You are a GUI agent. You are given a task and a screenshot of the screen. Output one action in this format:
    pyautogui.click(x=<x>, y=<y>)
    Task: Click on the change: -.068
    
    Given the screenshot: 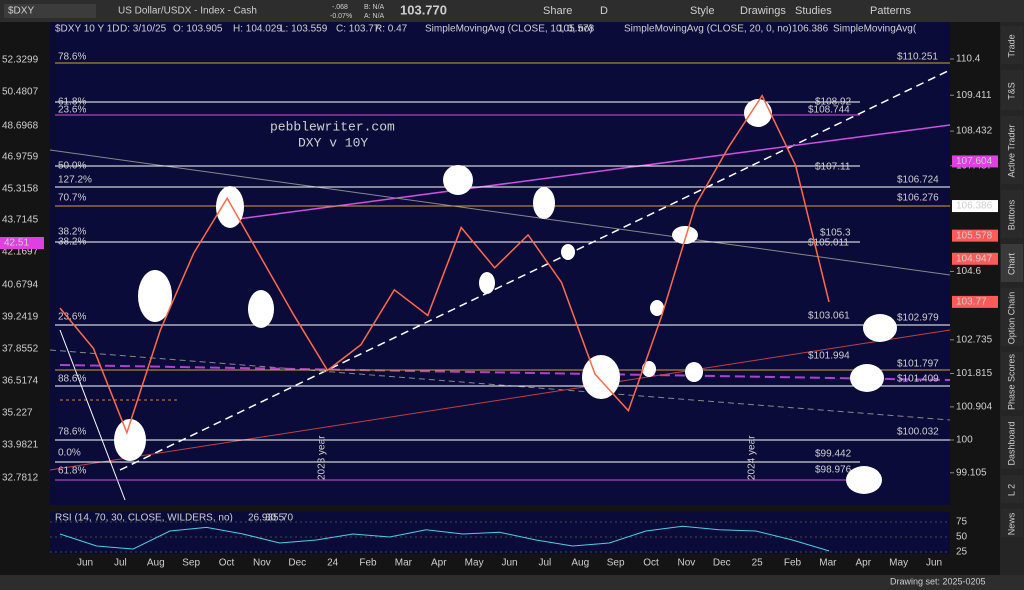 What is the action you would take?
    pyautogui.click(x=340, y=7)
    